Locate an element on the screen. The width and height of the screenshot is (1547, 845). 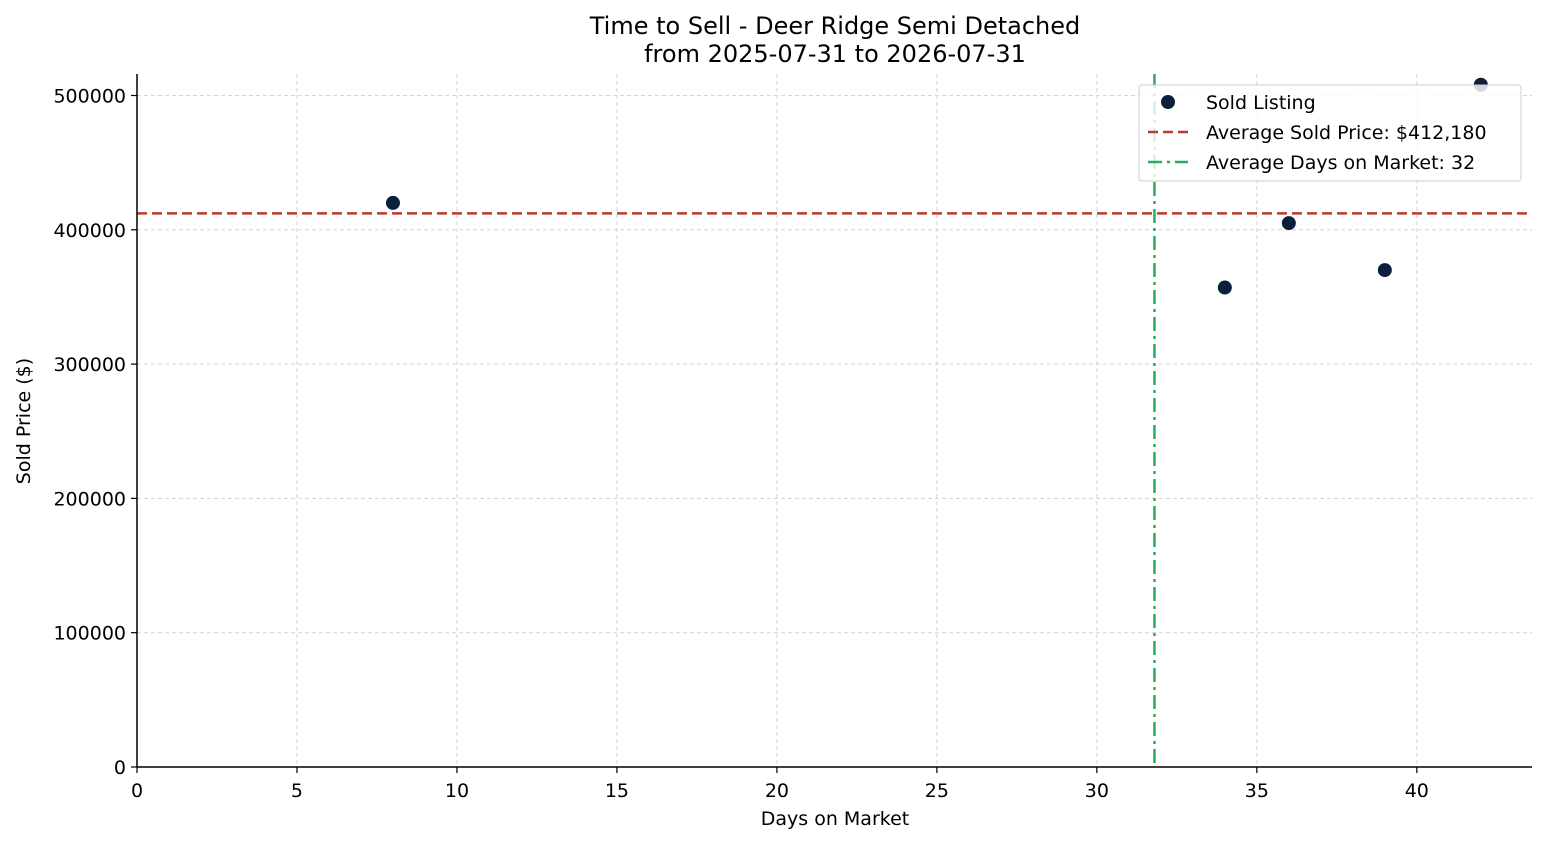
x-tick-label: 25 is located at coordinates (937, 791).